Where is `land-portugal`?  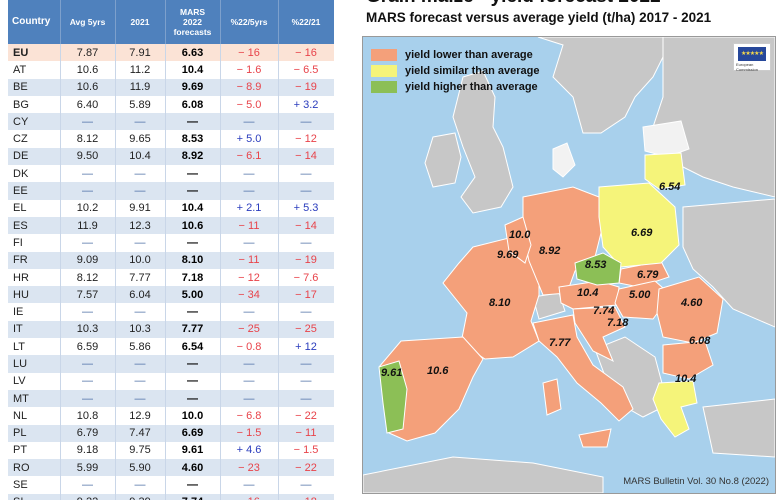 land-portugal is located at coordinates (393, 397).